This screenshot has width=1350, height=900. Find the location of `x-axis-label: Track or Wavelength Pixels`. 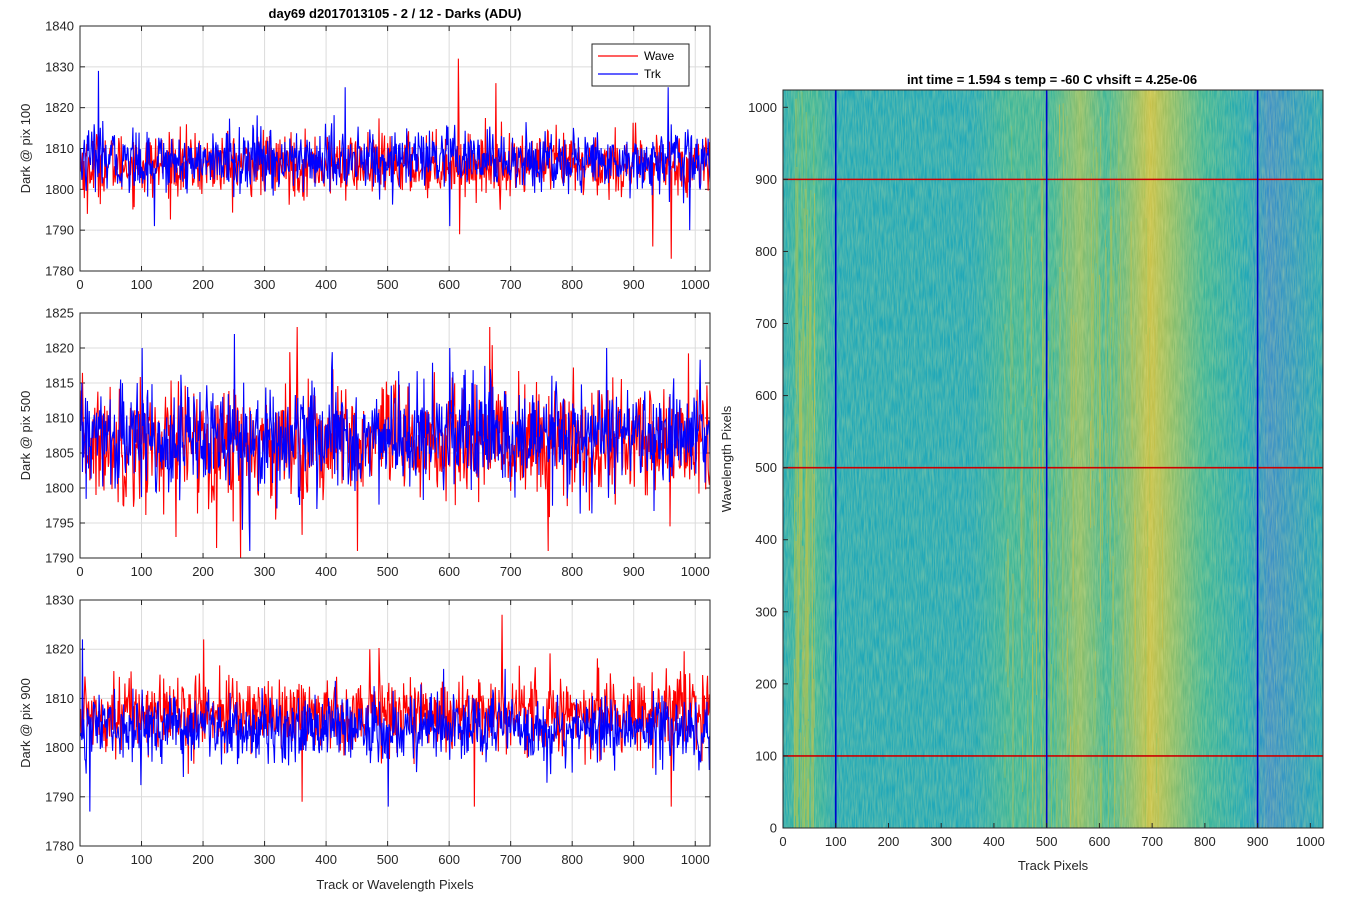

x-axis-label: Track or Wavelength Pixels is located at coordinates (395, 884).